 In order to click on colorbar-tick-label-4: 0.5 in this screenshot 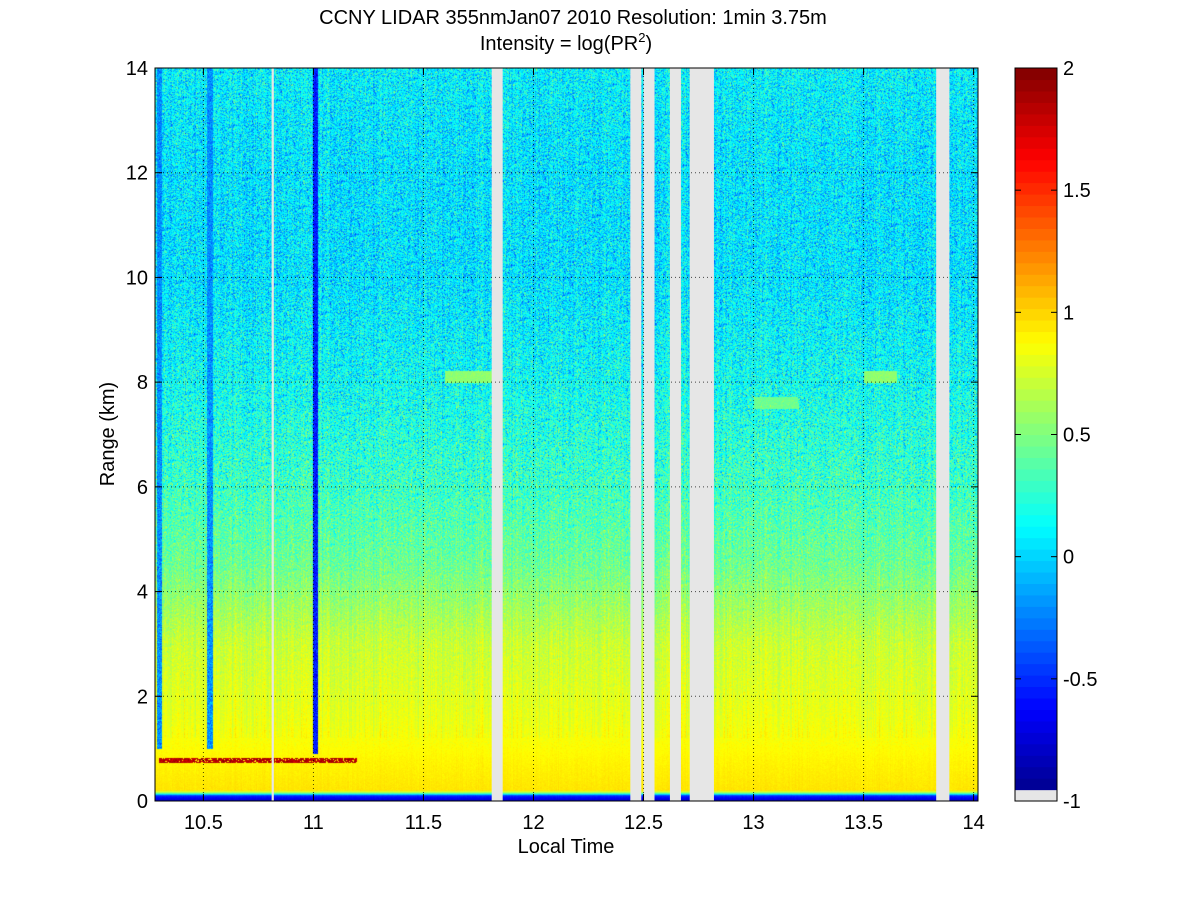, I will do `click(1077, 436)`.